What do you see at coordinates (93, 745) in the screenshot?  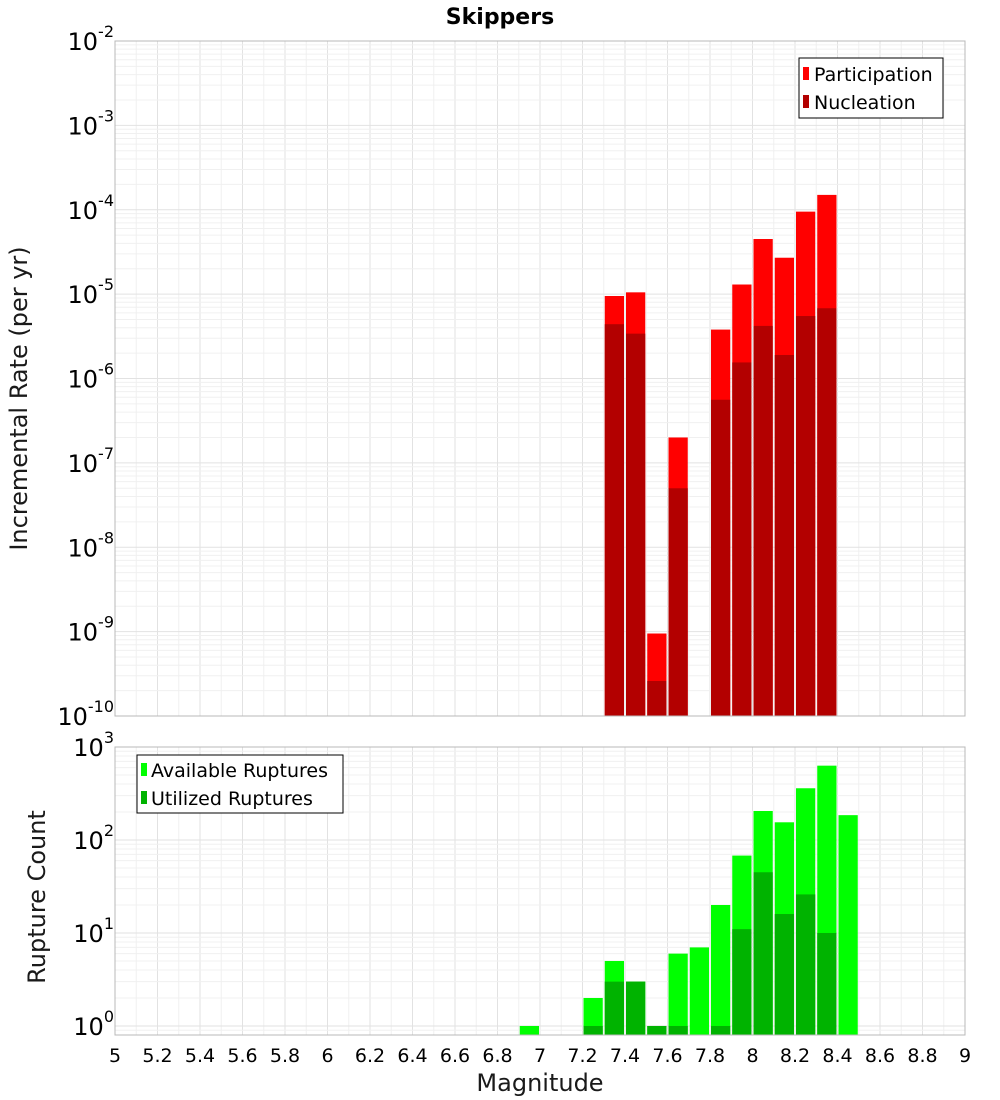 I see `bottom-y-tick-label: 10³` at bounding box center [93, 745].